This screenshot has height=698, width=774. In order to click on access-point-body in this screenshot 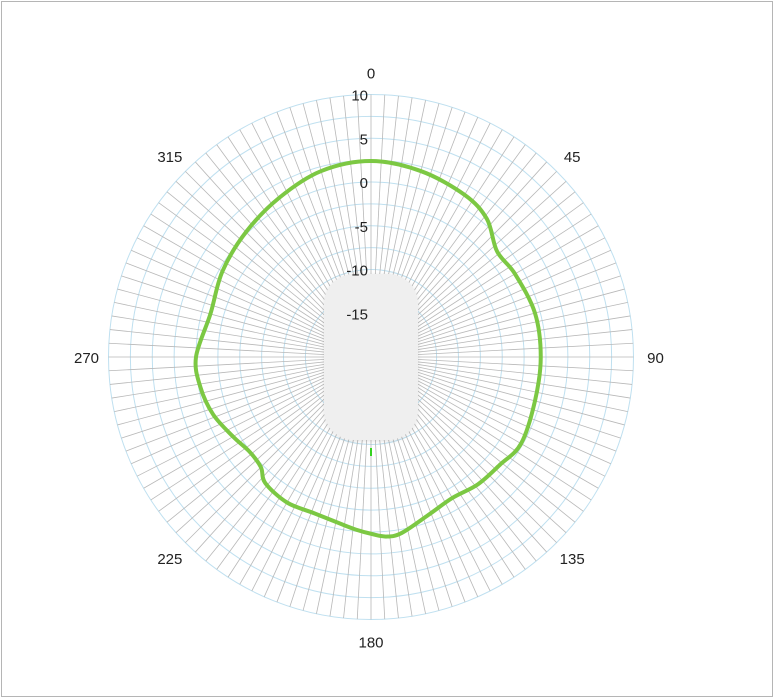, I will do `click(371, 357)`.